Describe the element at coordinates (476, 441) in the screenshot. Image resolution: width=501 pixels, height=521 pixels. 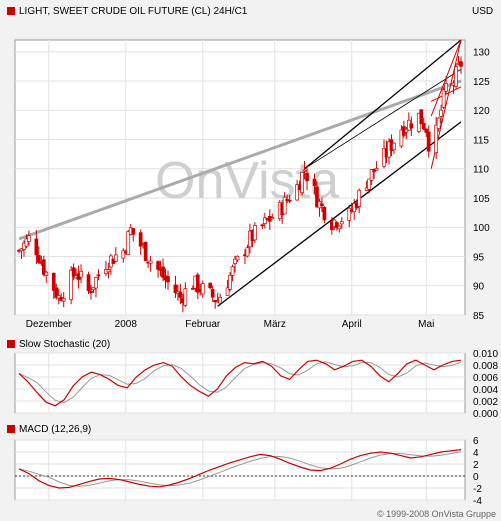
I see `macd-y-tick-label: 6` at that location.